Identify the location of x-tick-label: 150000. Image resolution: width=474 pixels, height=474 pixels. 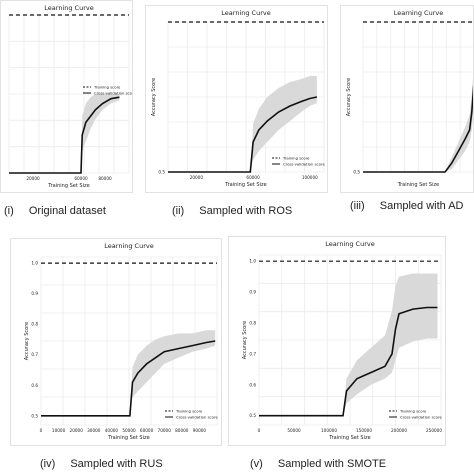
(364, 430).